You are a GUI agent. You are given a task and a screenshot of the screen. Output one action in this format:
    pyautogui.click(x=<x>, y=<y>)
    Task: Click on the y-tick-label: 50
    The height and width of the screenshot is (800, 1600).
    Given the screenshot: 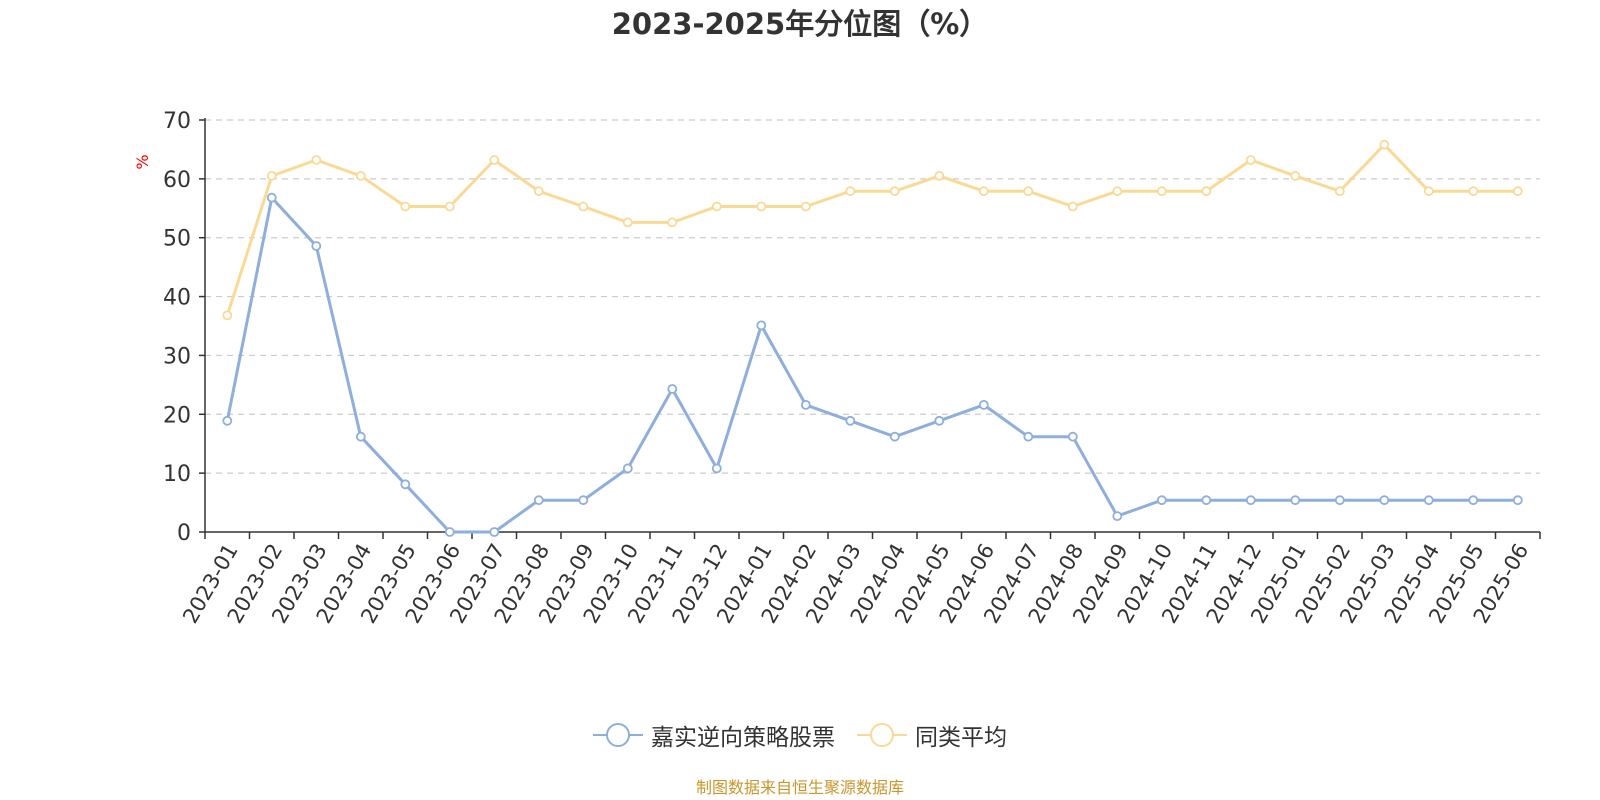 What is the action you would take?
    pyautogui.click(x=177, y=239)
    